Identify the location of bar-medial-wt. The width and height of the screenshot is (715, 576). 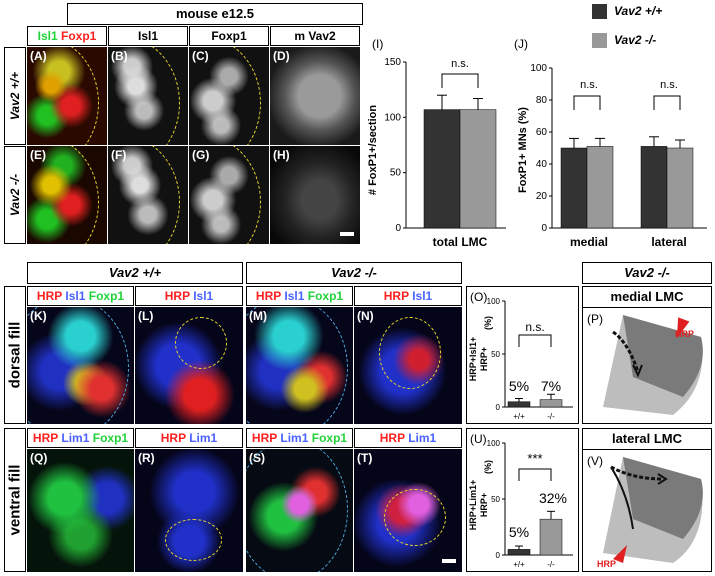
(574, 188).